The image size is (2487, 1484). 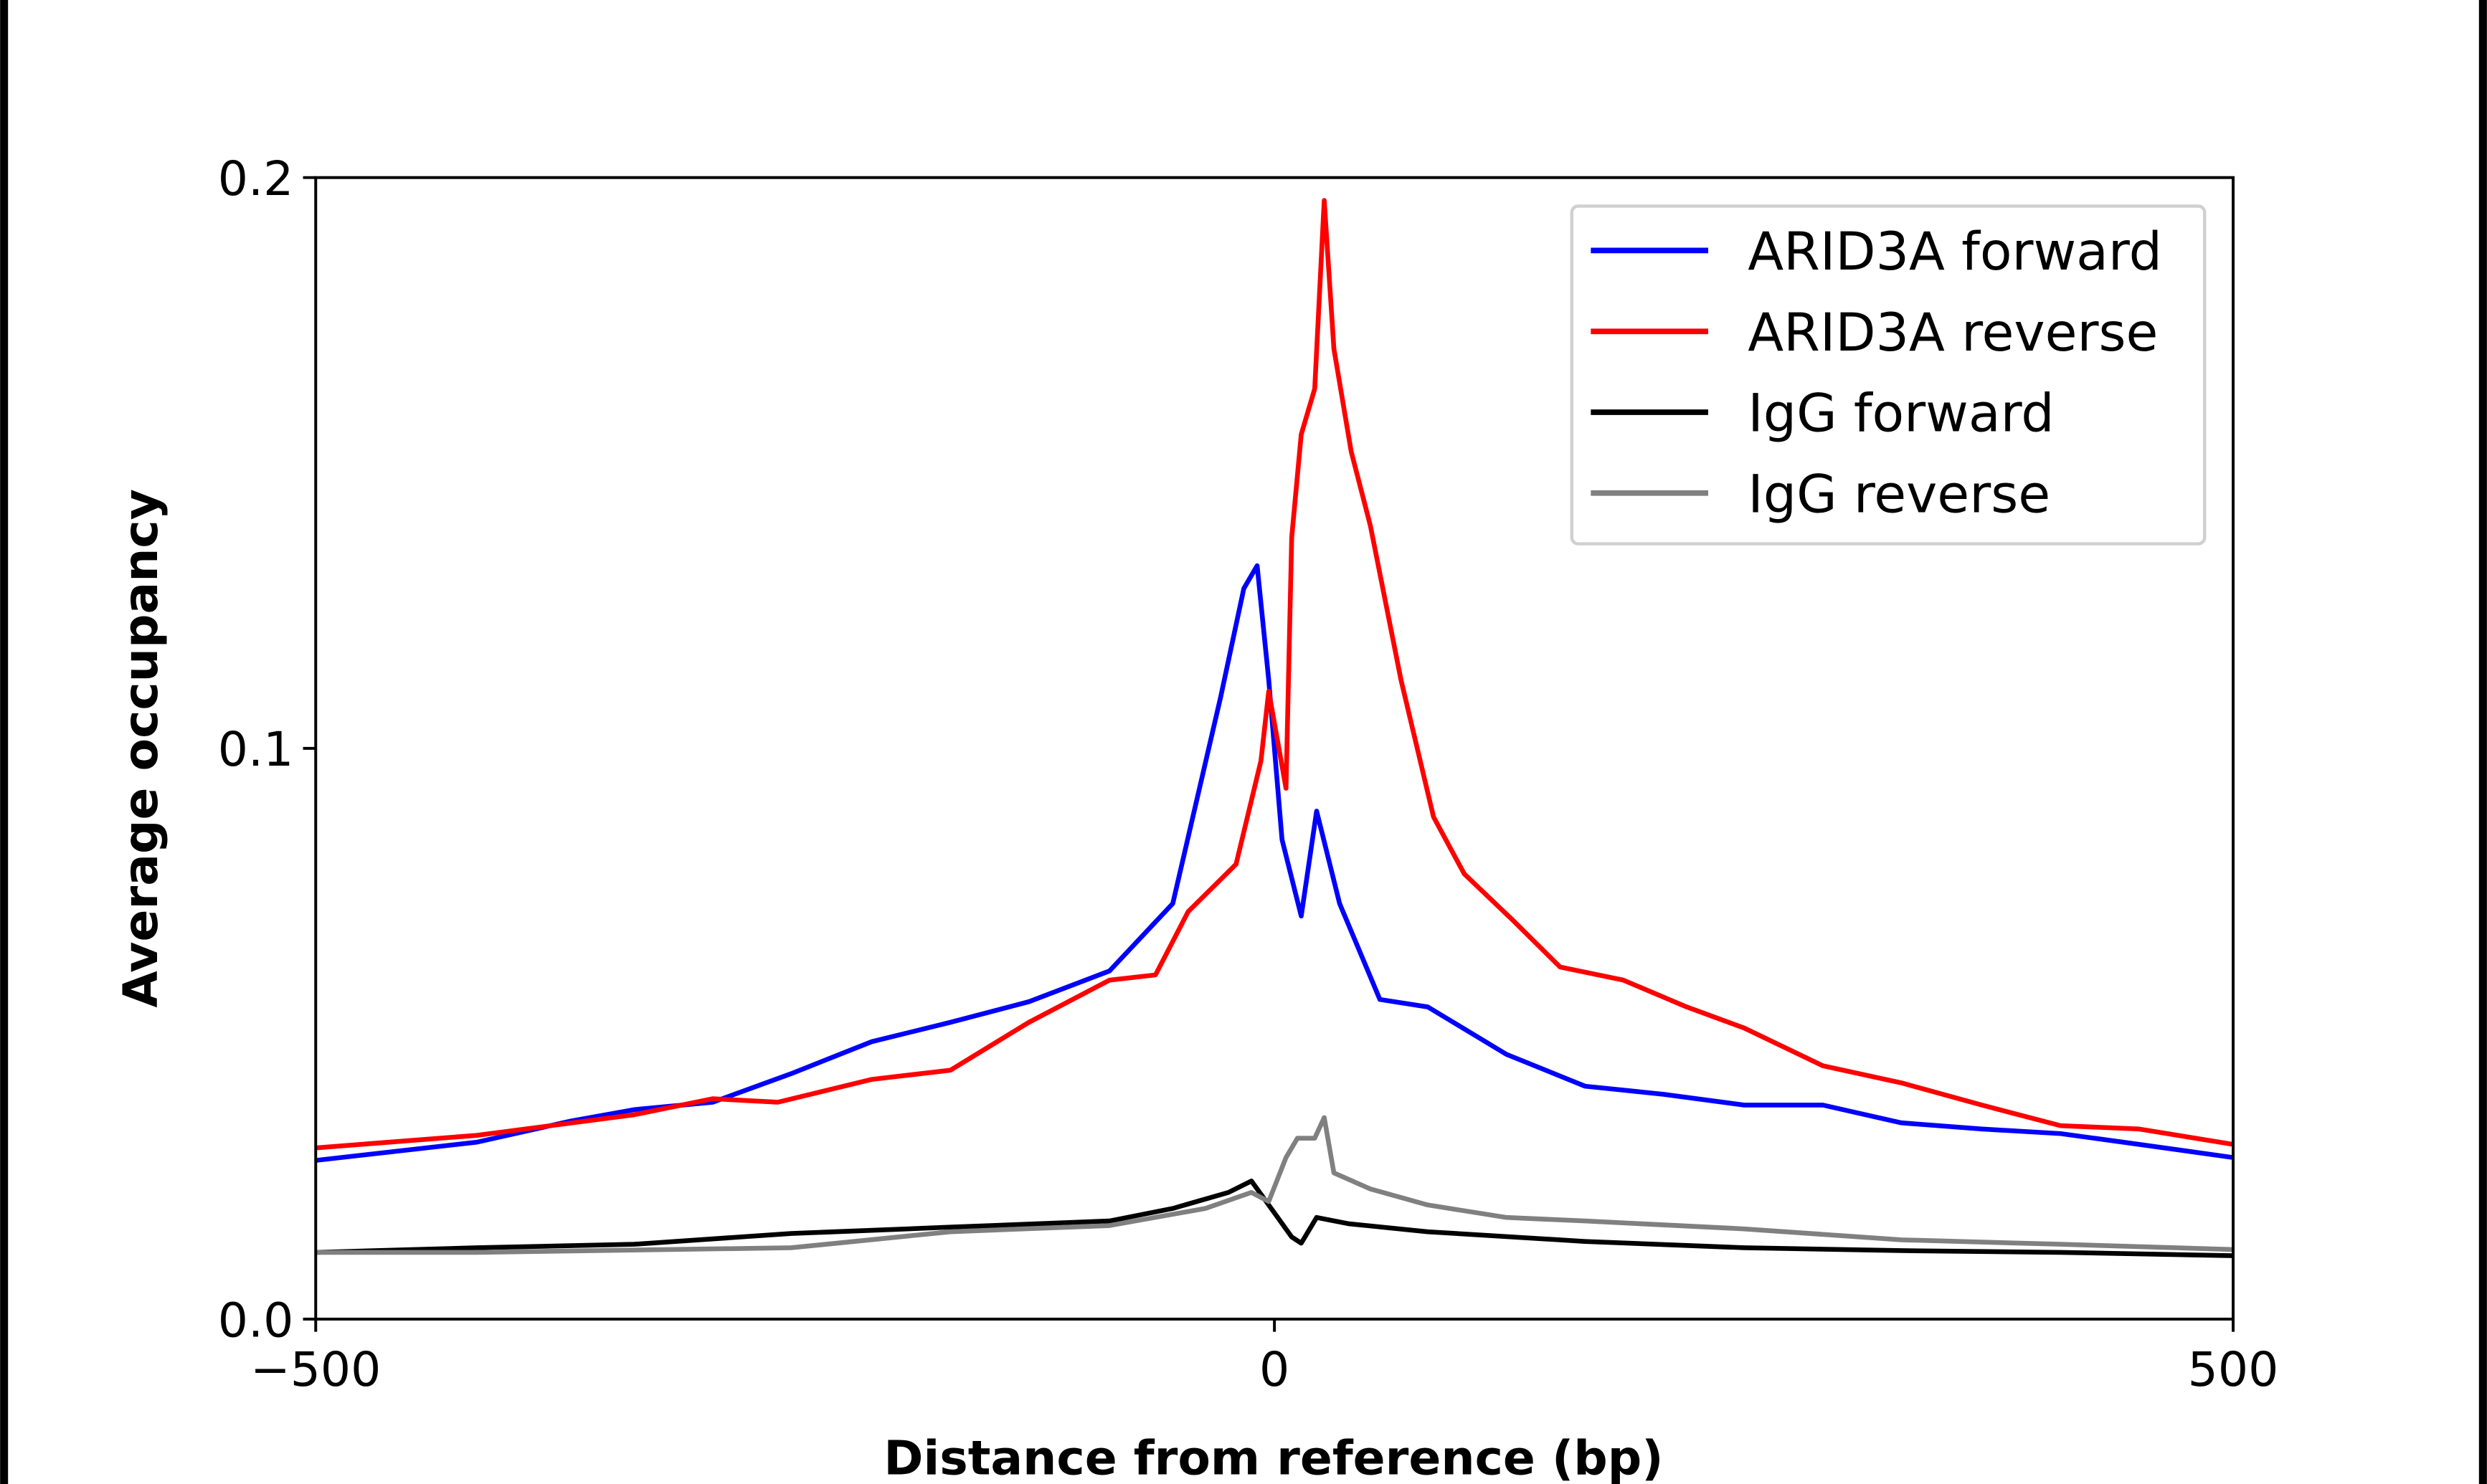 What do you see at coordinates (1273, 1457) in the screenshot?
I see `x-axis-label: Distance from reference (bp)` at bounding box center [1273, 1457].